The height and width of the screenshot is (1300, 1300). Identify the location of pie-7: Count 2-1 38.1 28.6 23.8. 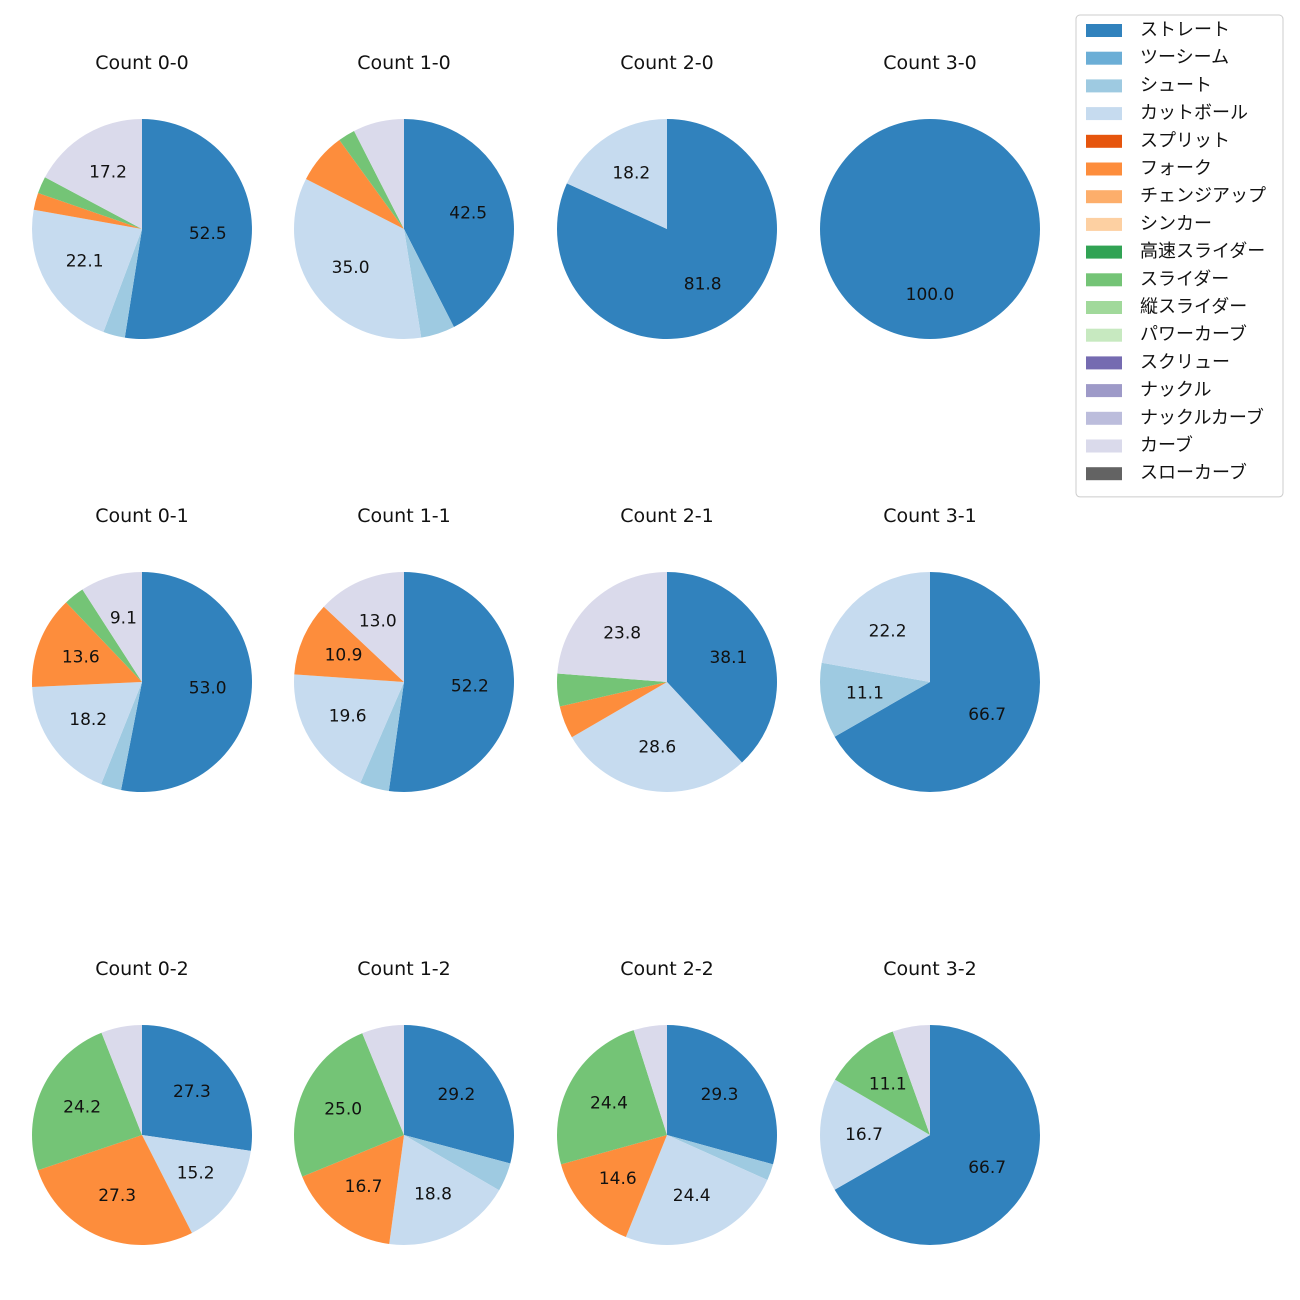
(667, 649).